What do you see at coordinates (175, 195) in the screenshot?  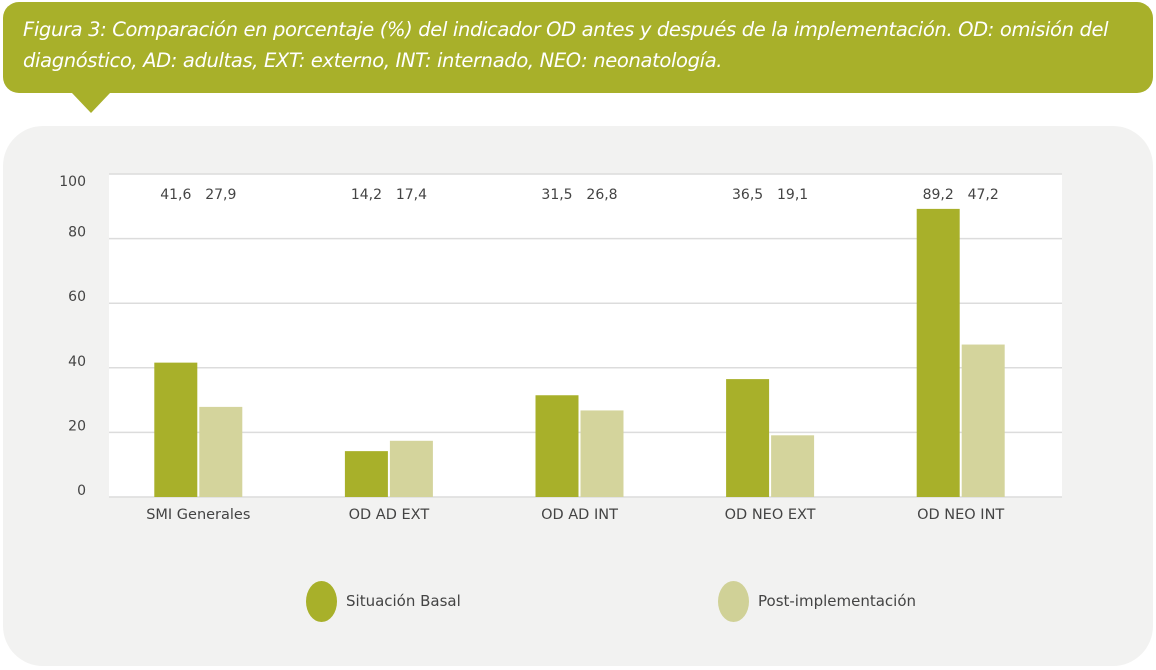 I see `data-label: 41,6` at bounding box center [175, 195].